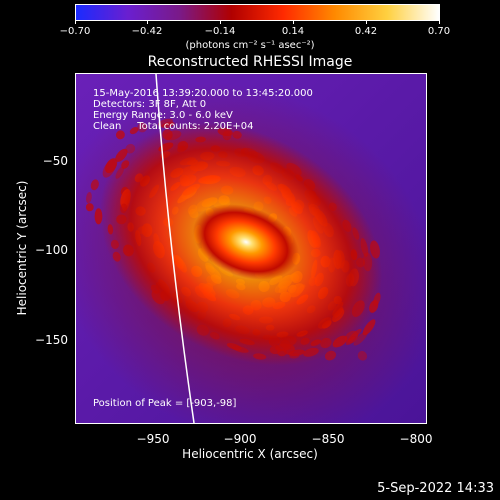 This screenshot has height=500, width=500. What do you see at coordinates (435, 488) in the screenshot?
I see `timestamp: 5-Sep-2022 14:33` at bounding box center [435, 488].